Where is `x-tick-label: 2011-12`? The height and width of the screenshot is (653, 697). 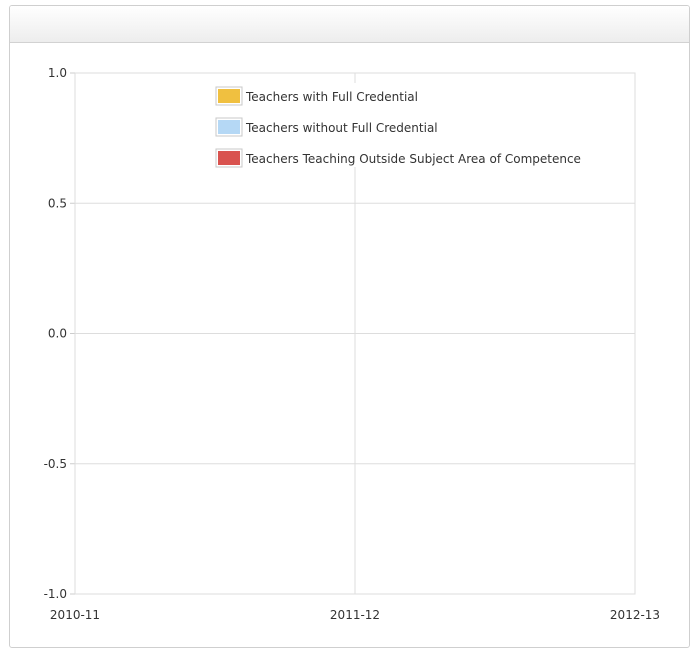
x-tick-label: 2011-12 is located at coordinates (355, 615).